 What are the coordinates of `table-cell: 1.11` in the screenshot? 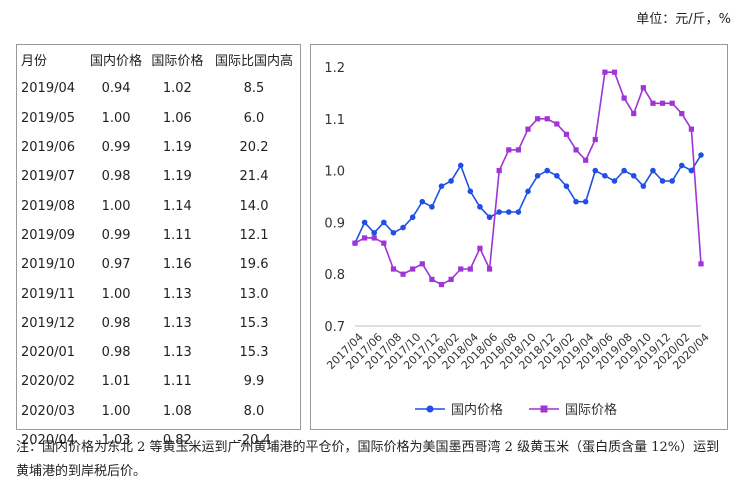 It's located at (177, 382).